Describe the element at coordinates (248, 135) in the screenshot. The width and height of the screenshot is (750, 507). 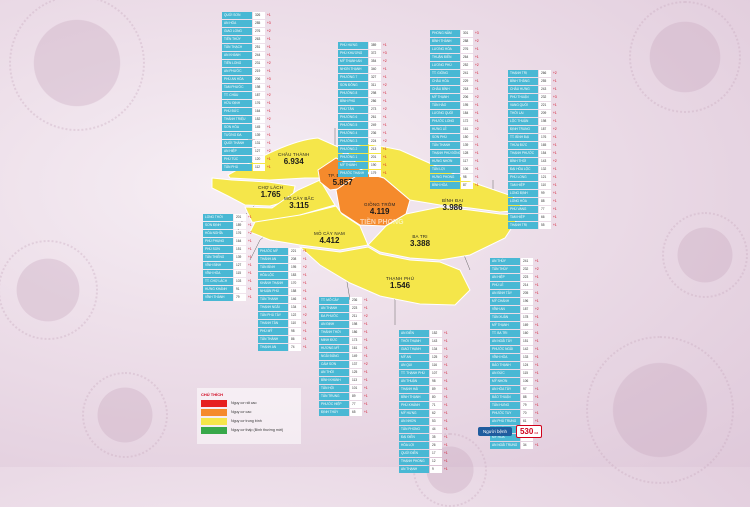
I see `commune-row: TƯỜNG ĐA 139 +1` at that location.